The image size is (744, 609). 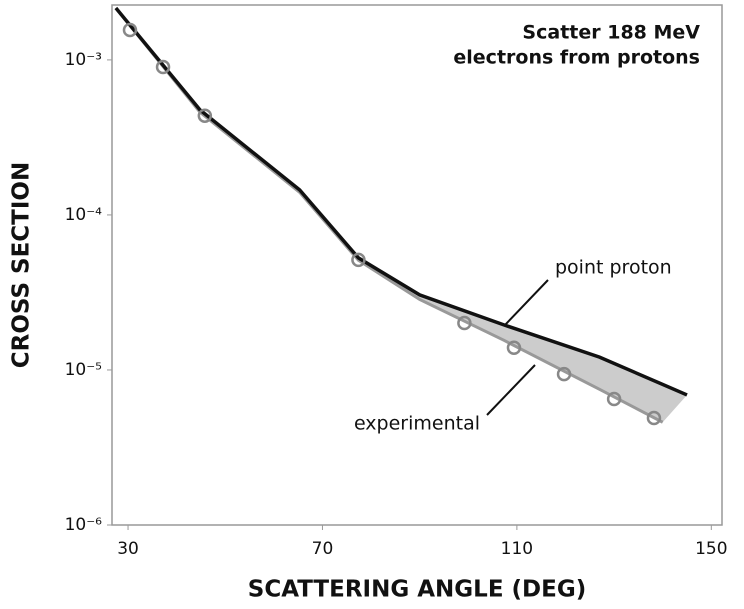 What do you see at coordinates (417, 590) in the screenshot?
I see `x-axis-label: SCATTERING ANGLE (DEG)` at bounding box center [417, 590].